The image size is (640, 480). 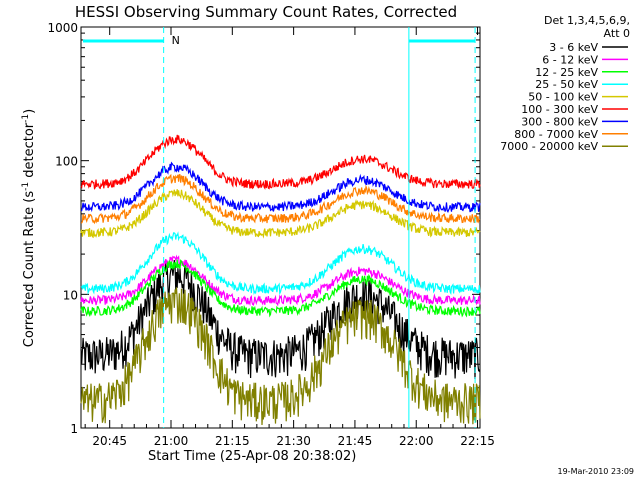 What do you see at coordinates (566, 84) in the screenshot?
I see `legend-label-3: 25 - 50 keV` at bounding box center [566, 84].